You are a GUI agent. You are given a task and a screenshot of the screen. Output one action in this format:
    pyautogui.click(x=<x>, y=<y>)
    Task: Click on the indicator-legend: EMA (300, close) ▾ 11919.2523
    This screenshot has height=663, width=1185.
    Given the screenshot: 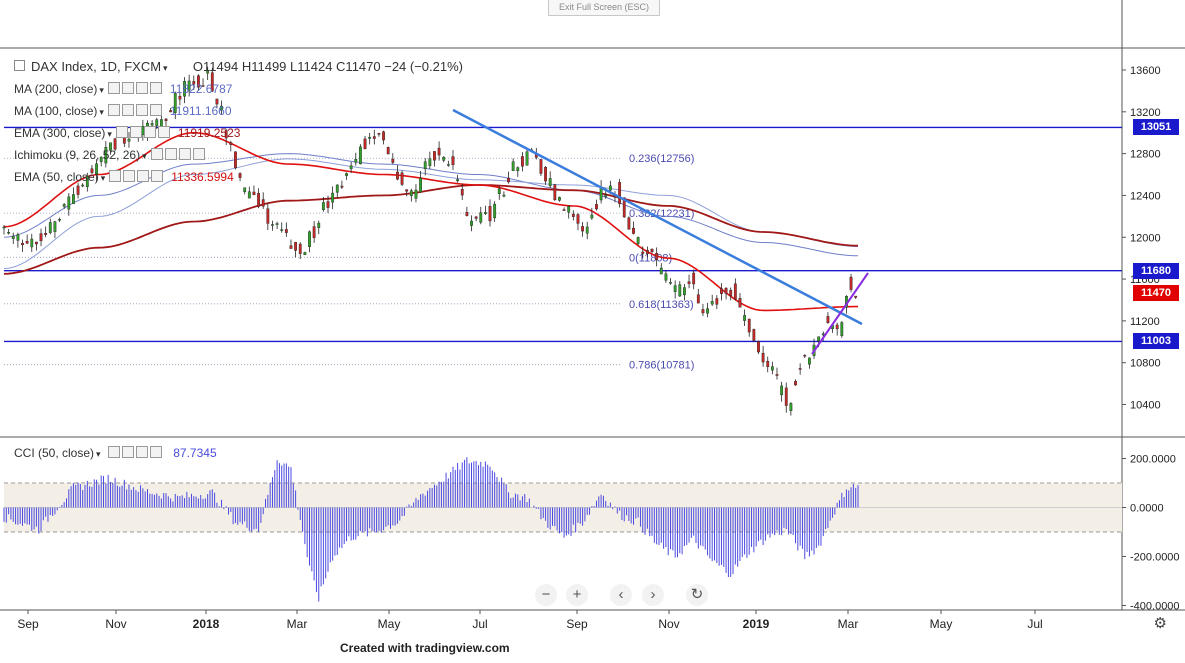 What is the action you would take?
    pyautogui.click(x=127, y=133)
    